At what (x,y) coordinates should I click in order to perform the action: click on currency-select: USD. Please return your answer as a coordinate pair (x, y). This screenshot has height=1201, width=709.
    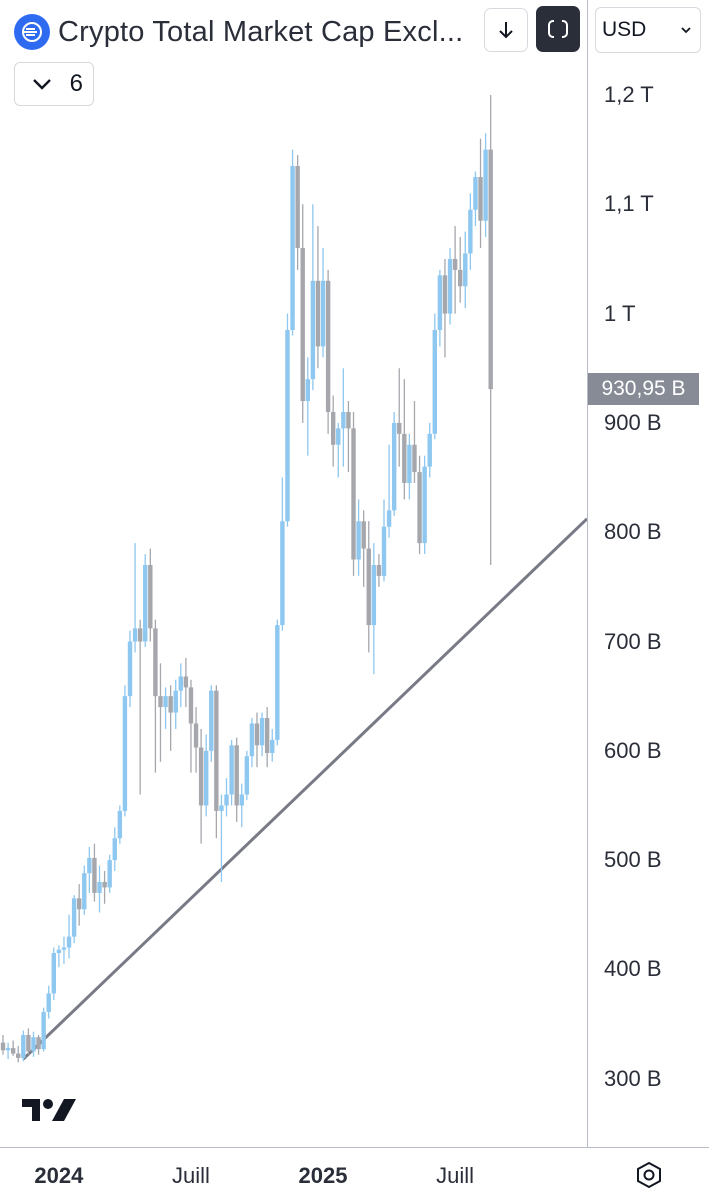
    Looking at the image, I should click on (648, 30).